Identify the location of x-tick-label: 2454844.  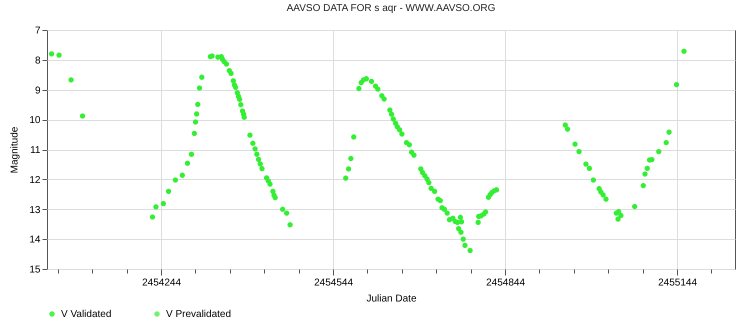
(506, 283).